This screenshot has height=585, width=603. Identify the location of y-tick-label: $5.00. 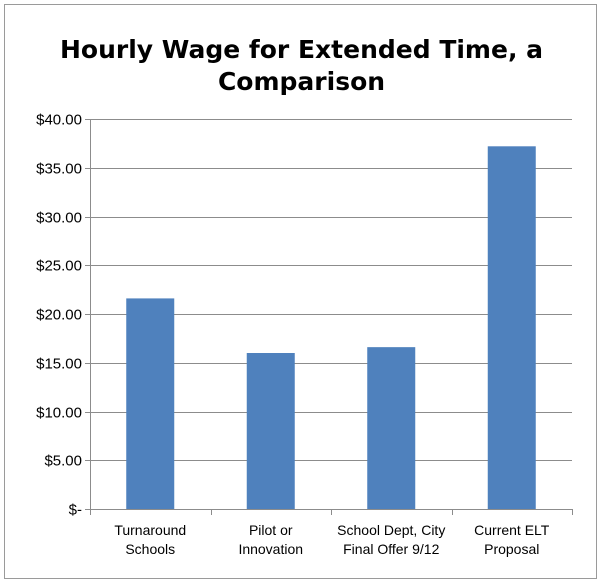
(63, 461).